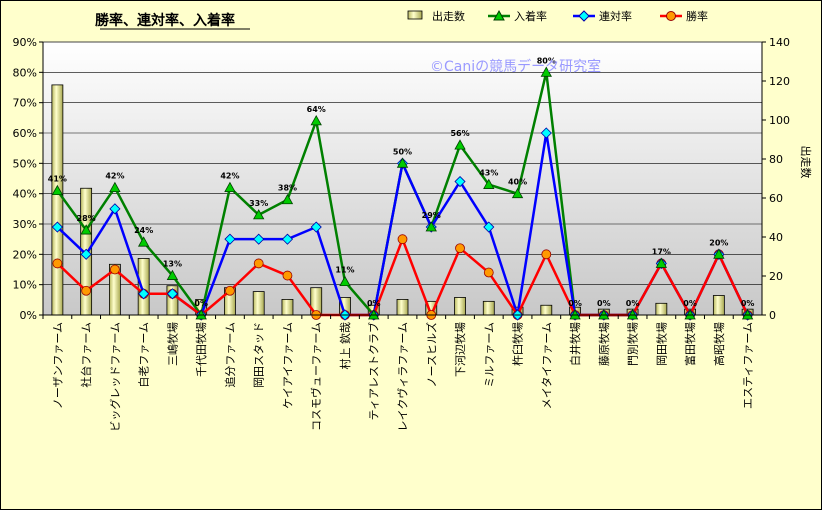 The height and width of the screenshot is (510, 822). I want to click on x-tick-label: ケイアイファーム, so click(287, 365).